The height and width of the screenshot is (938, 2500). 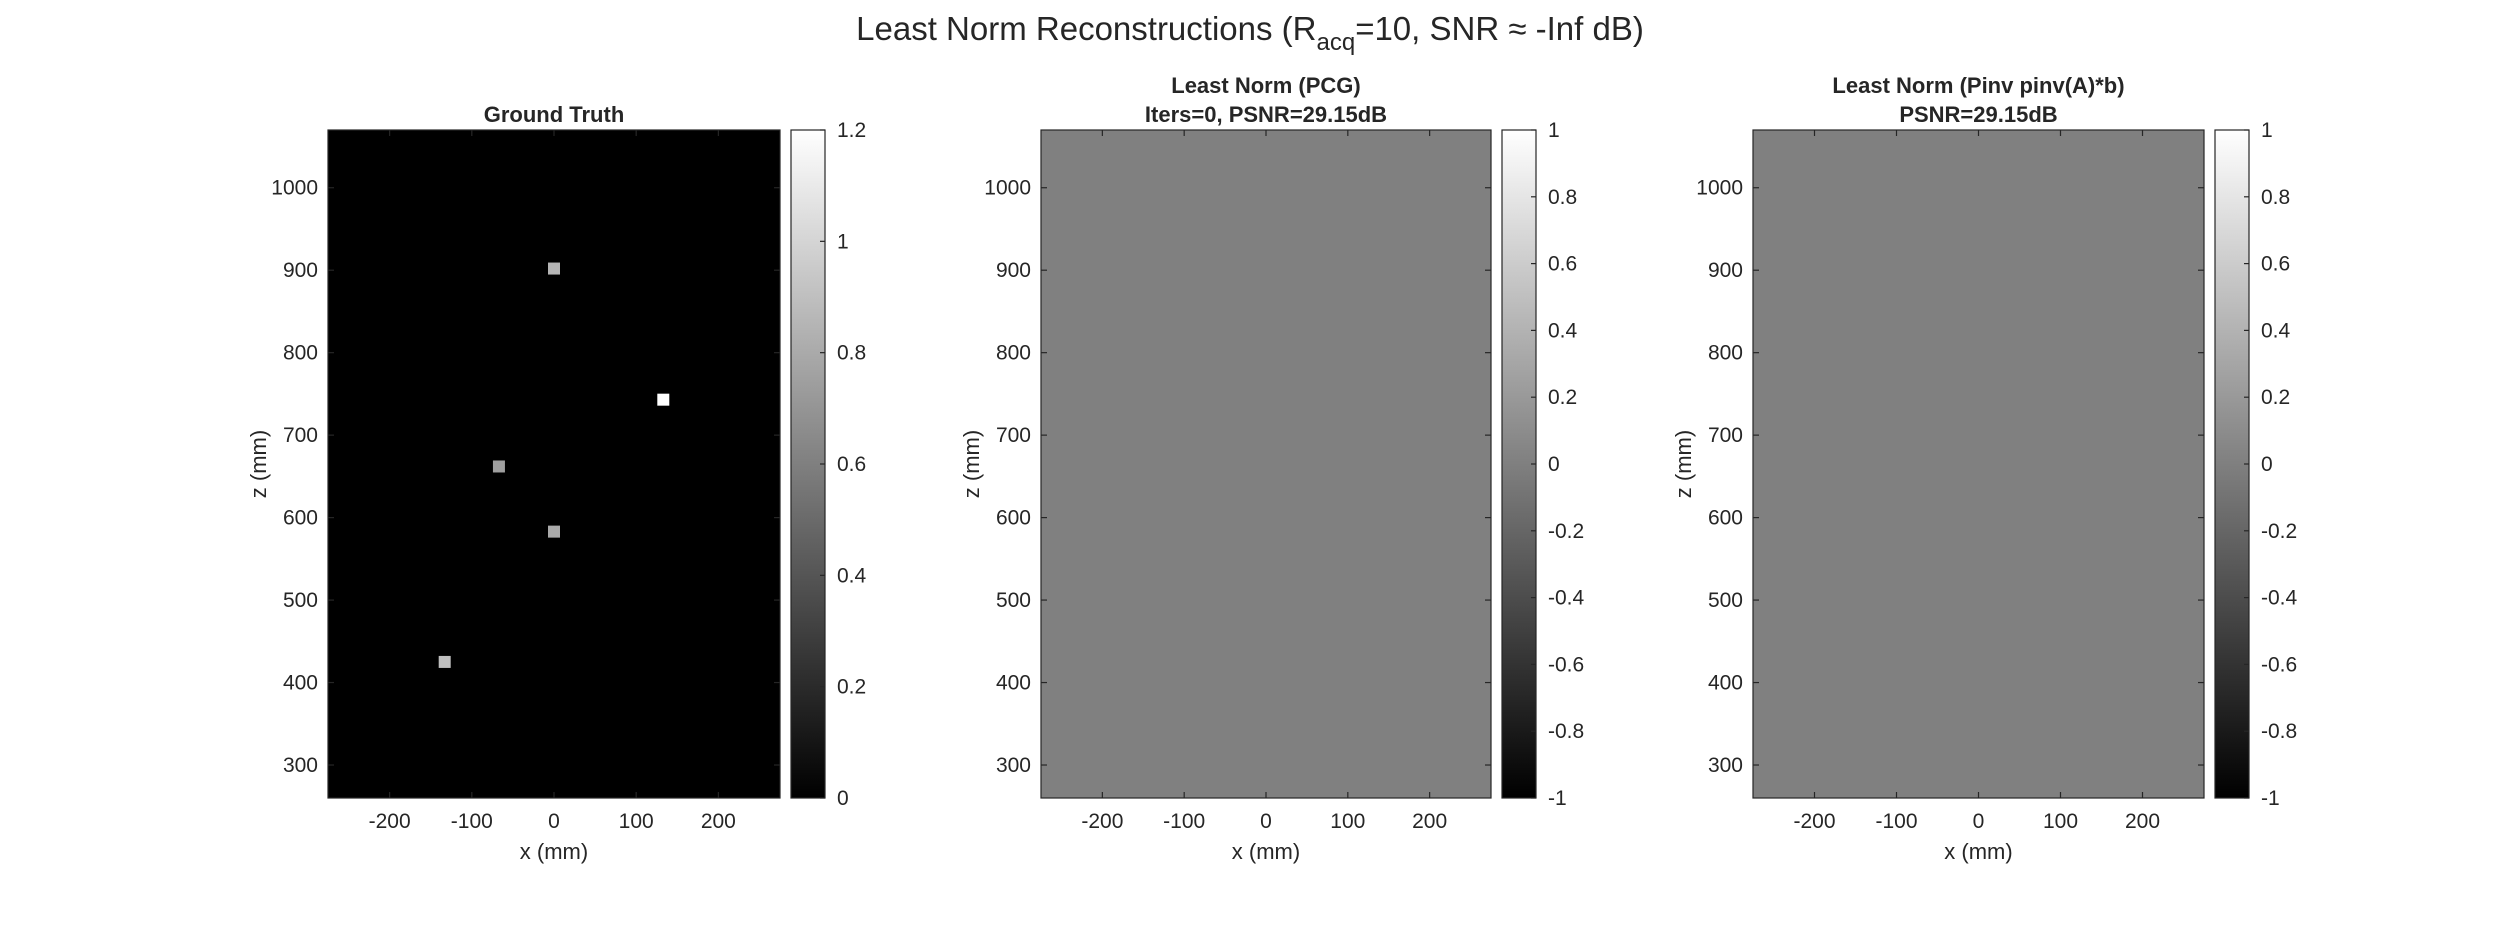 I want to click on subplot-title: Ground Truth, so click(x=554, y=114).